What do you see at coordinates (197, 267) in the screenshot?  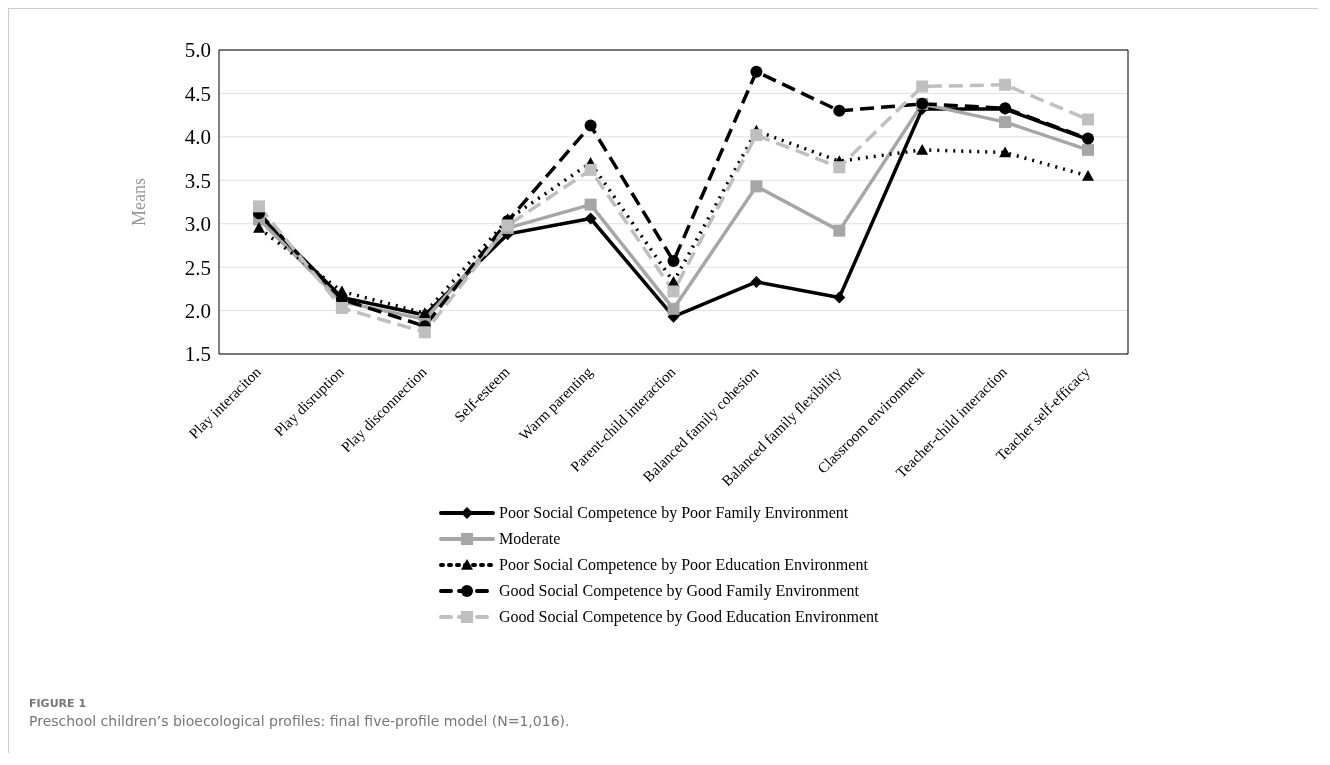 I see `y-tick-label: 2.5` at bounding box center [197, 267].